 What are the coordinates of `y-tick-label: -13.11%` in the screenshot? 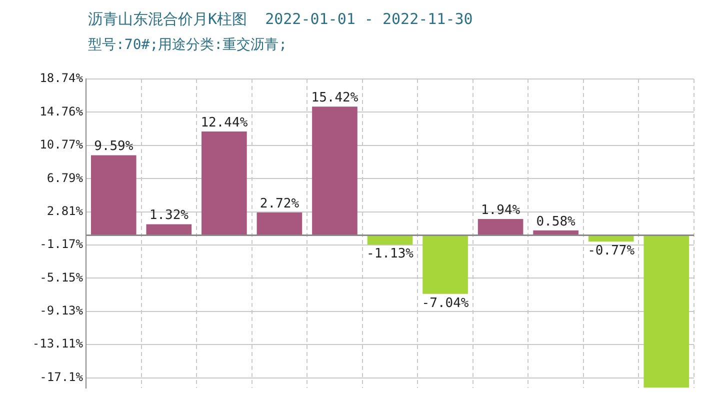 It's located at (58, 343).